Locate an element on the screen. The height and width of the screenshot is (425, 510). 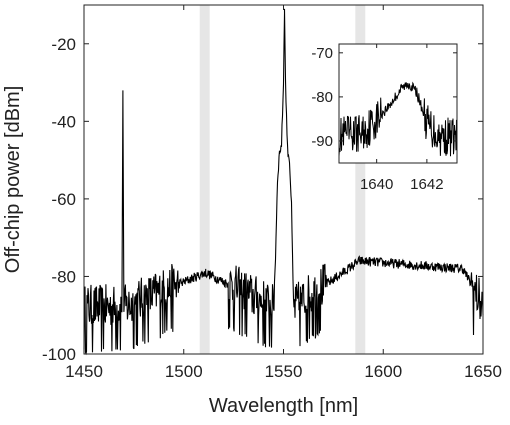
y-tick-label: -100 is located at coordinates (59, 354).